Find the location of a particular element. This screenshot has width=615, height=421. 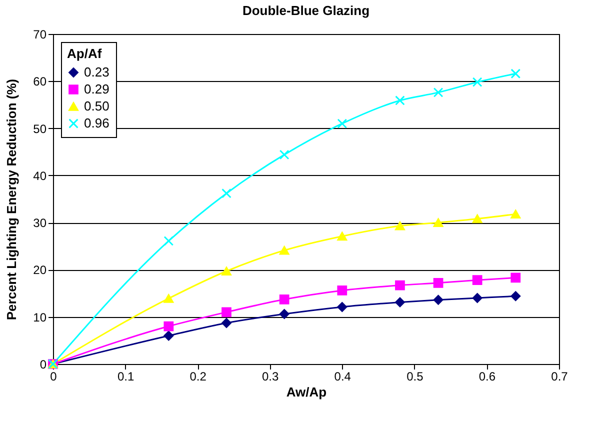

y-tick-label: 50 is located at coordinates (40, 129).